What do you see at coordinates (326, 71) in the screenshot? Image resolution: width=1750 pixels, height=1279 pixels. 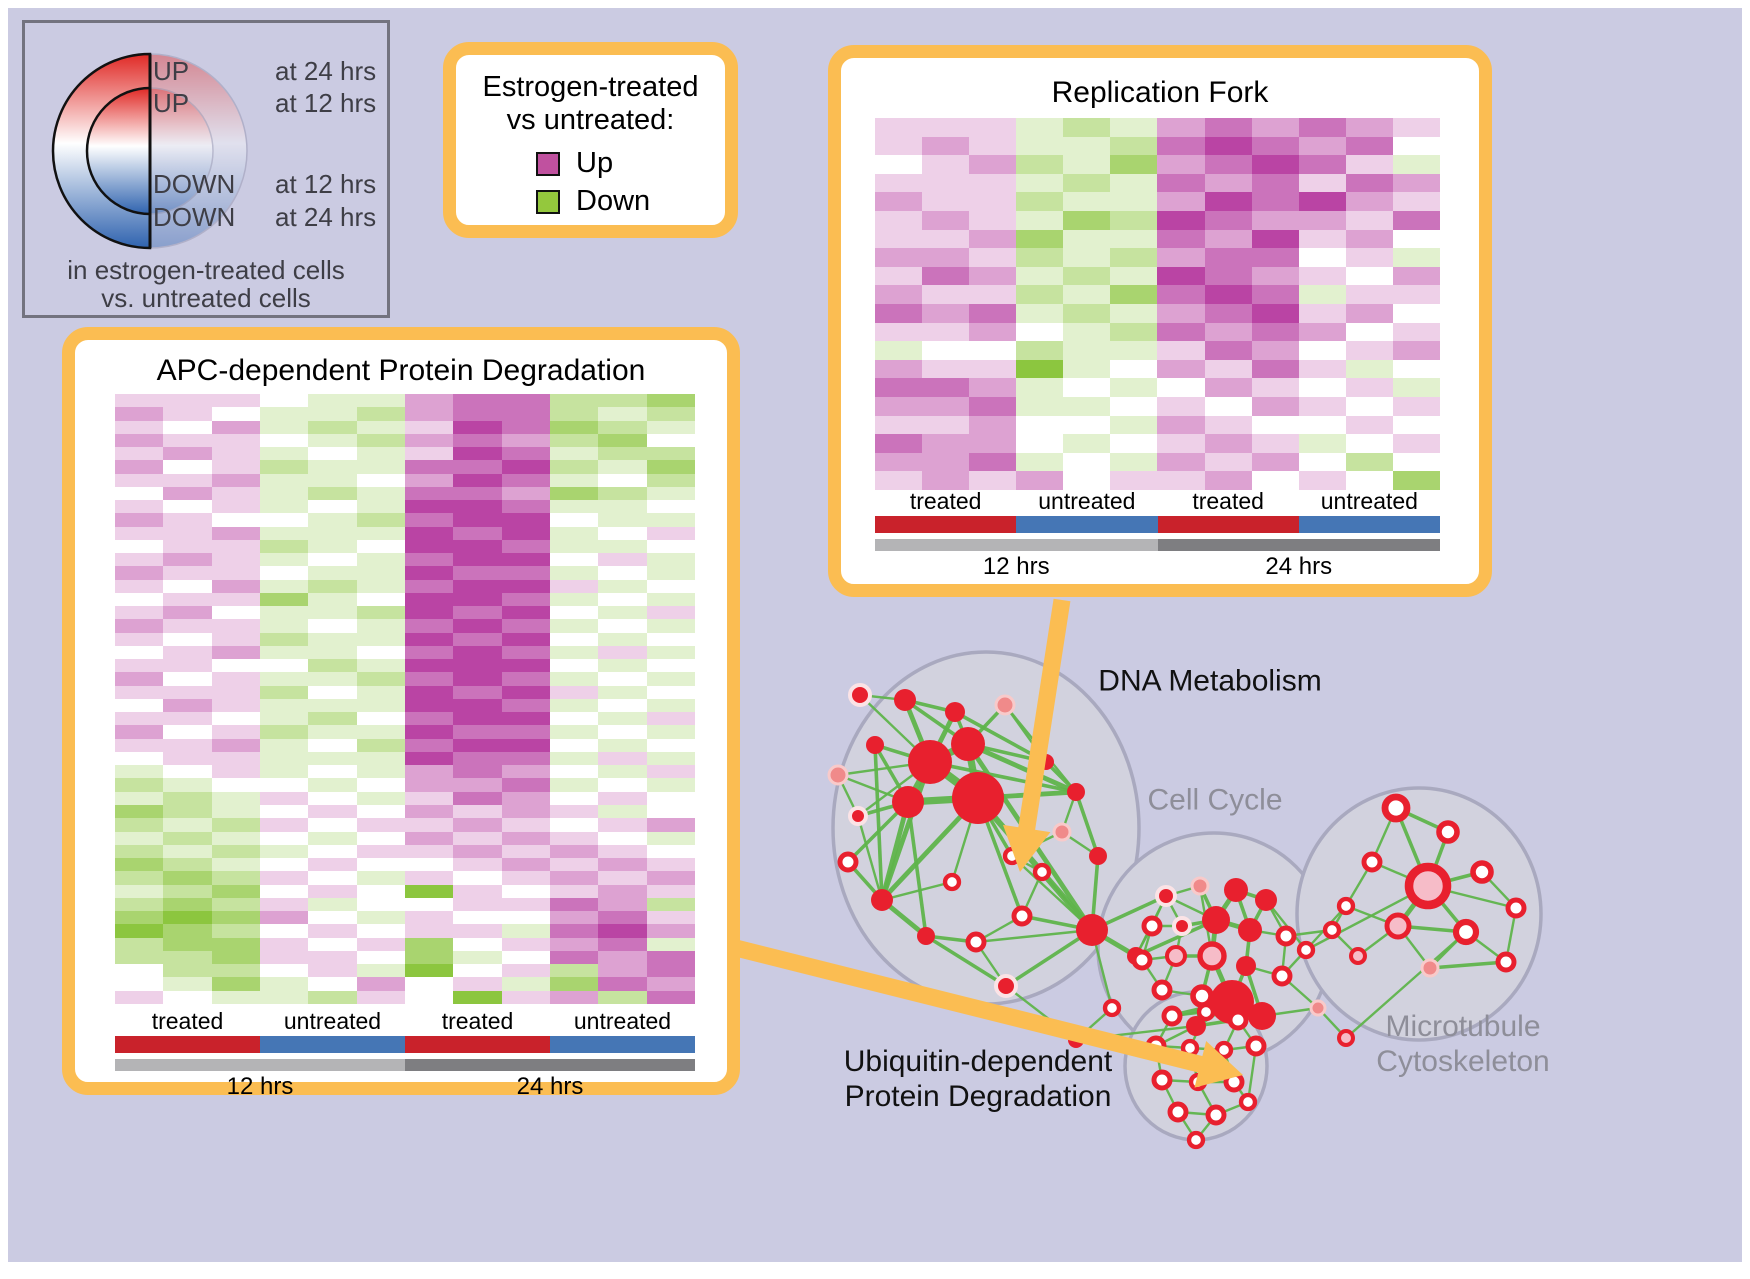 I see `updown-row1-time: at 24 hrs` at bounding box center [326, 71].